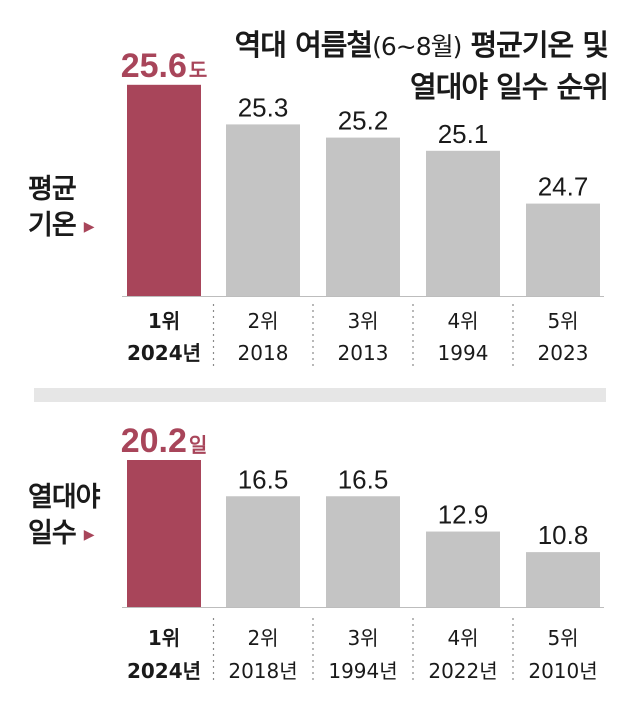  What do you see at coordinates (320, 395) in the screenshot?
I see `section-separator` at bounding box center [320, 395].